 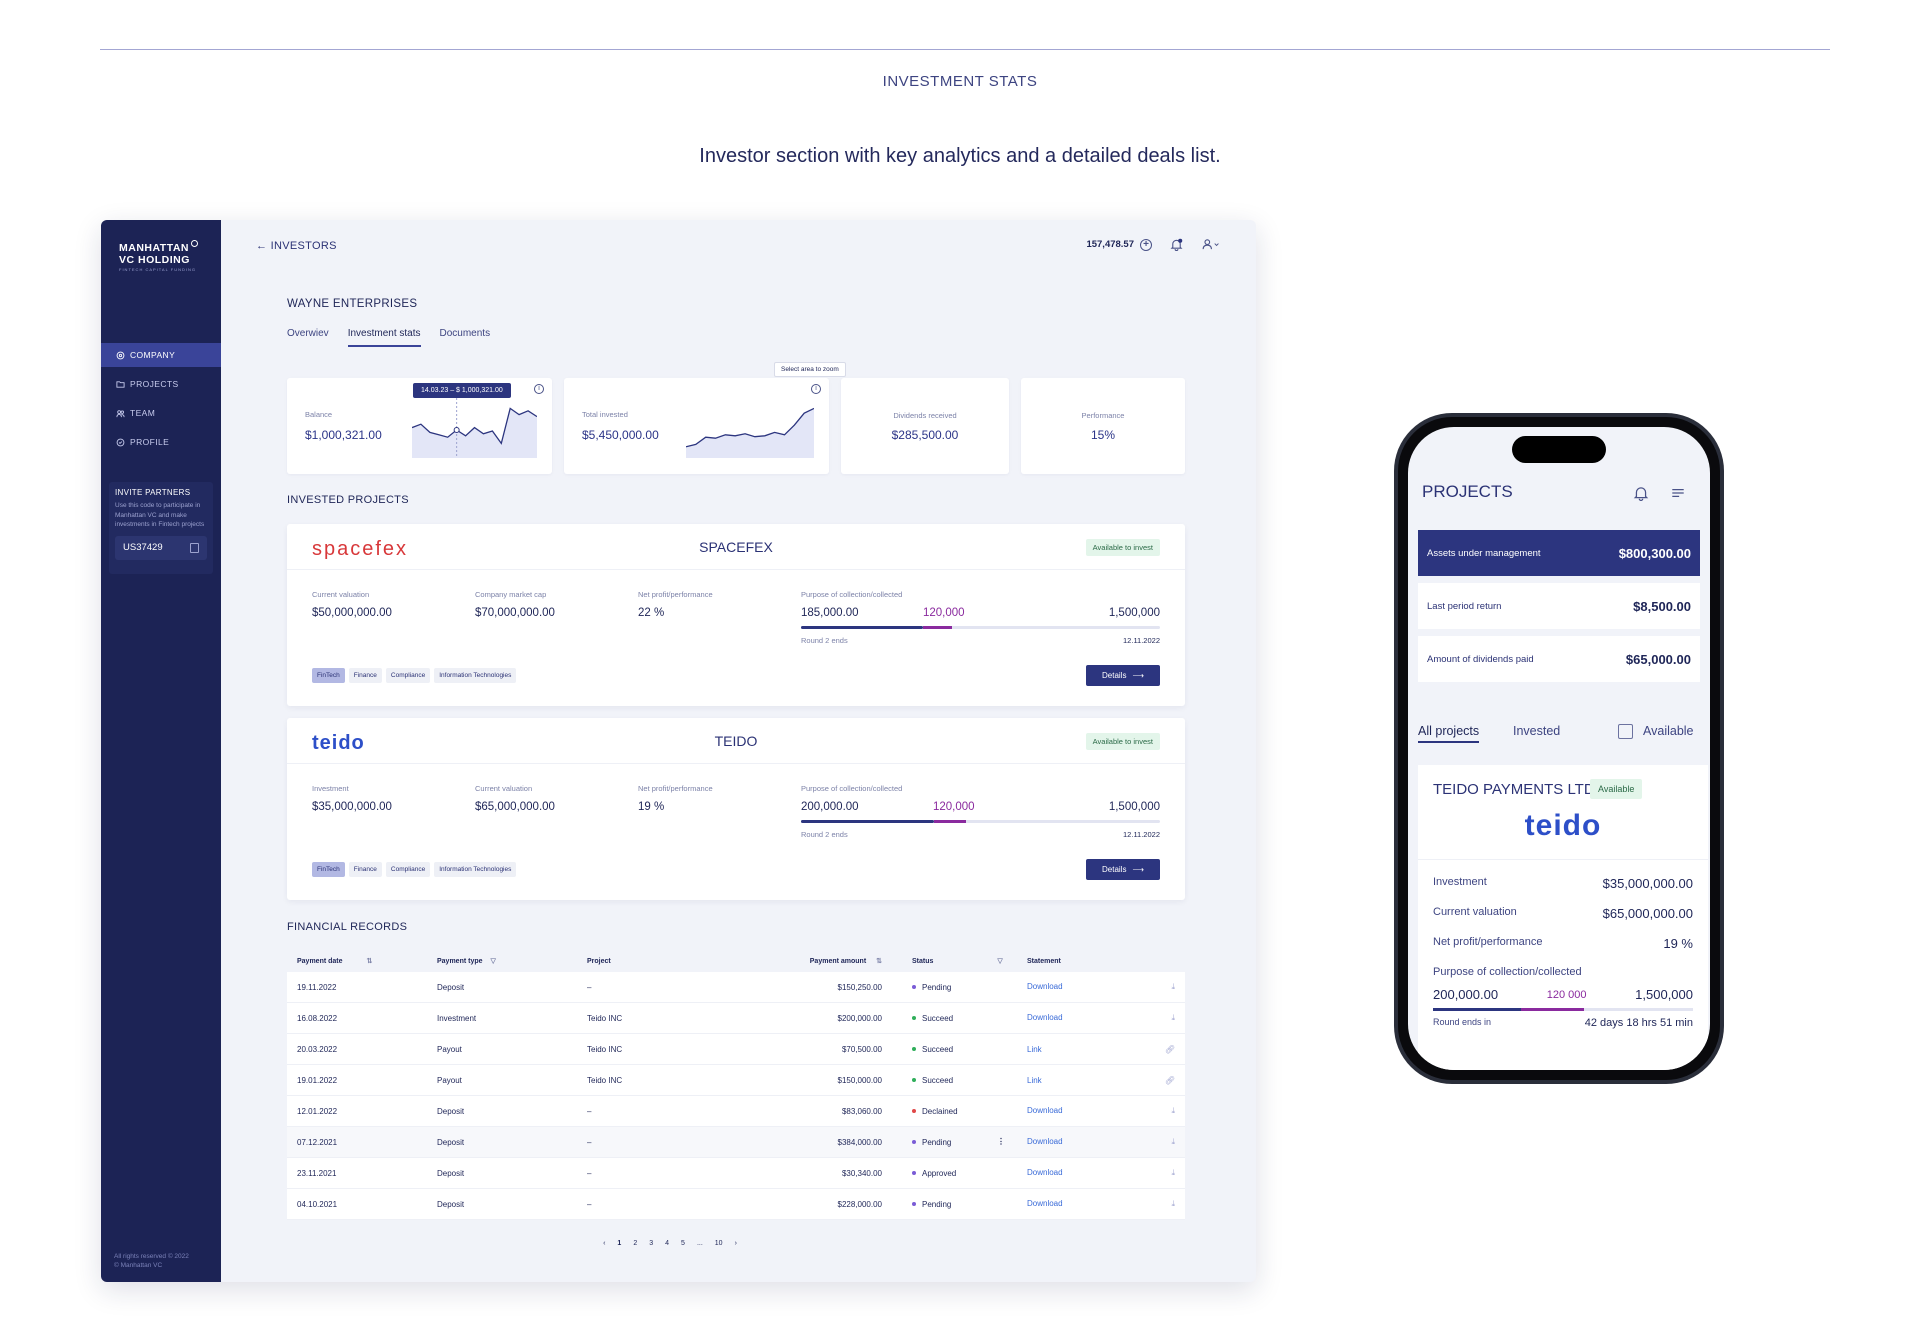 I want to click on menu-icon, so click(x=1678, y=493).